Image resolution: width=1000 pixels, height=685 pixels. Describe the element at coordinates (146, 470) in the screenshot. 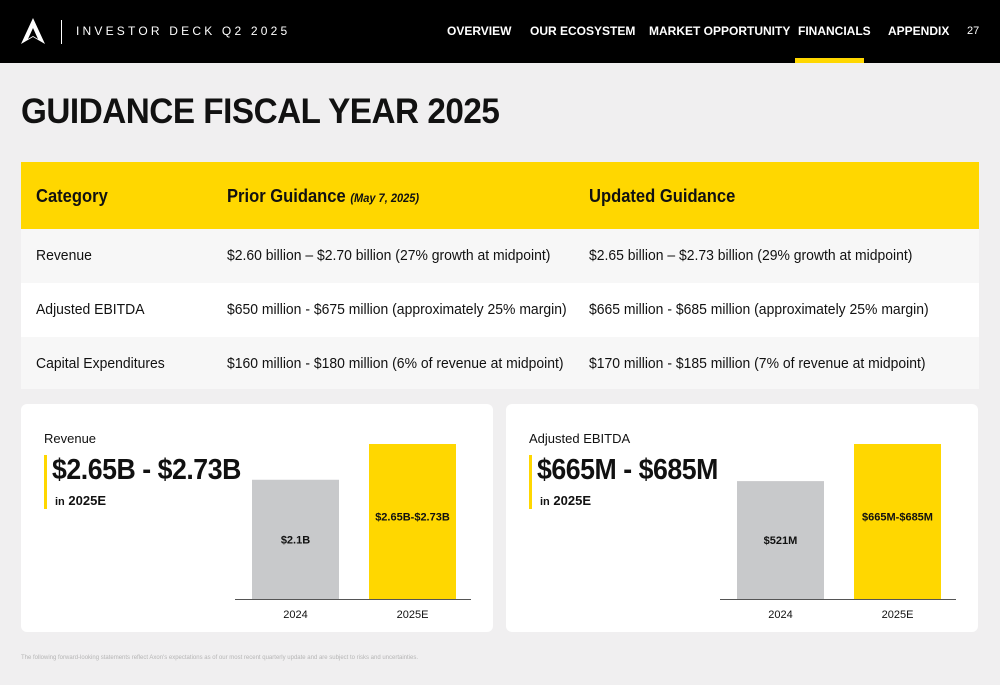

I see `card-range: $2.65B - $2.73B` at that location.